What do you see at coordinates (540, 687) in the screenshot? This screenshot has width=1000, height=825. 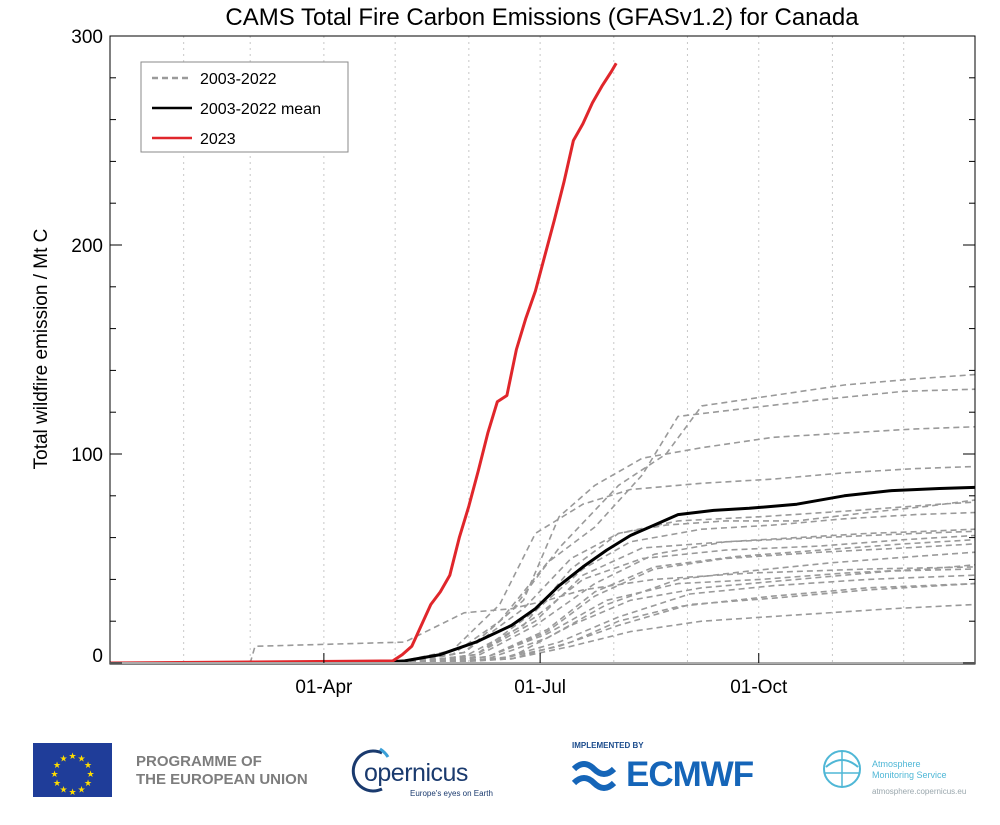 I see `x-tick-label-1: 01-Jul` at bounding box center [540, 687].